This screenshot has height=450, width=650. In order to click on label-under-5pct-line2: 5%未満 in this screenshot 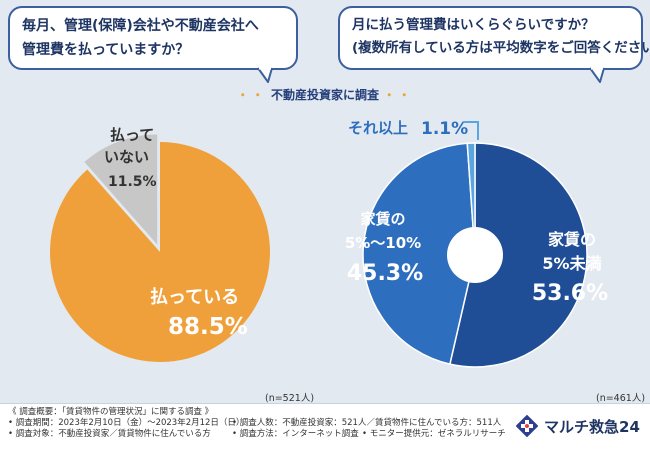, I will do `click(571, 263)`.